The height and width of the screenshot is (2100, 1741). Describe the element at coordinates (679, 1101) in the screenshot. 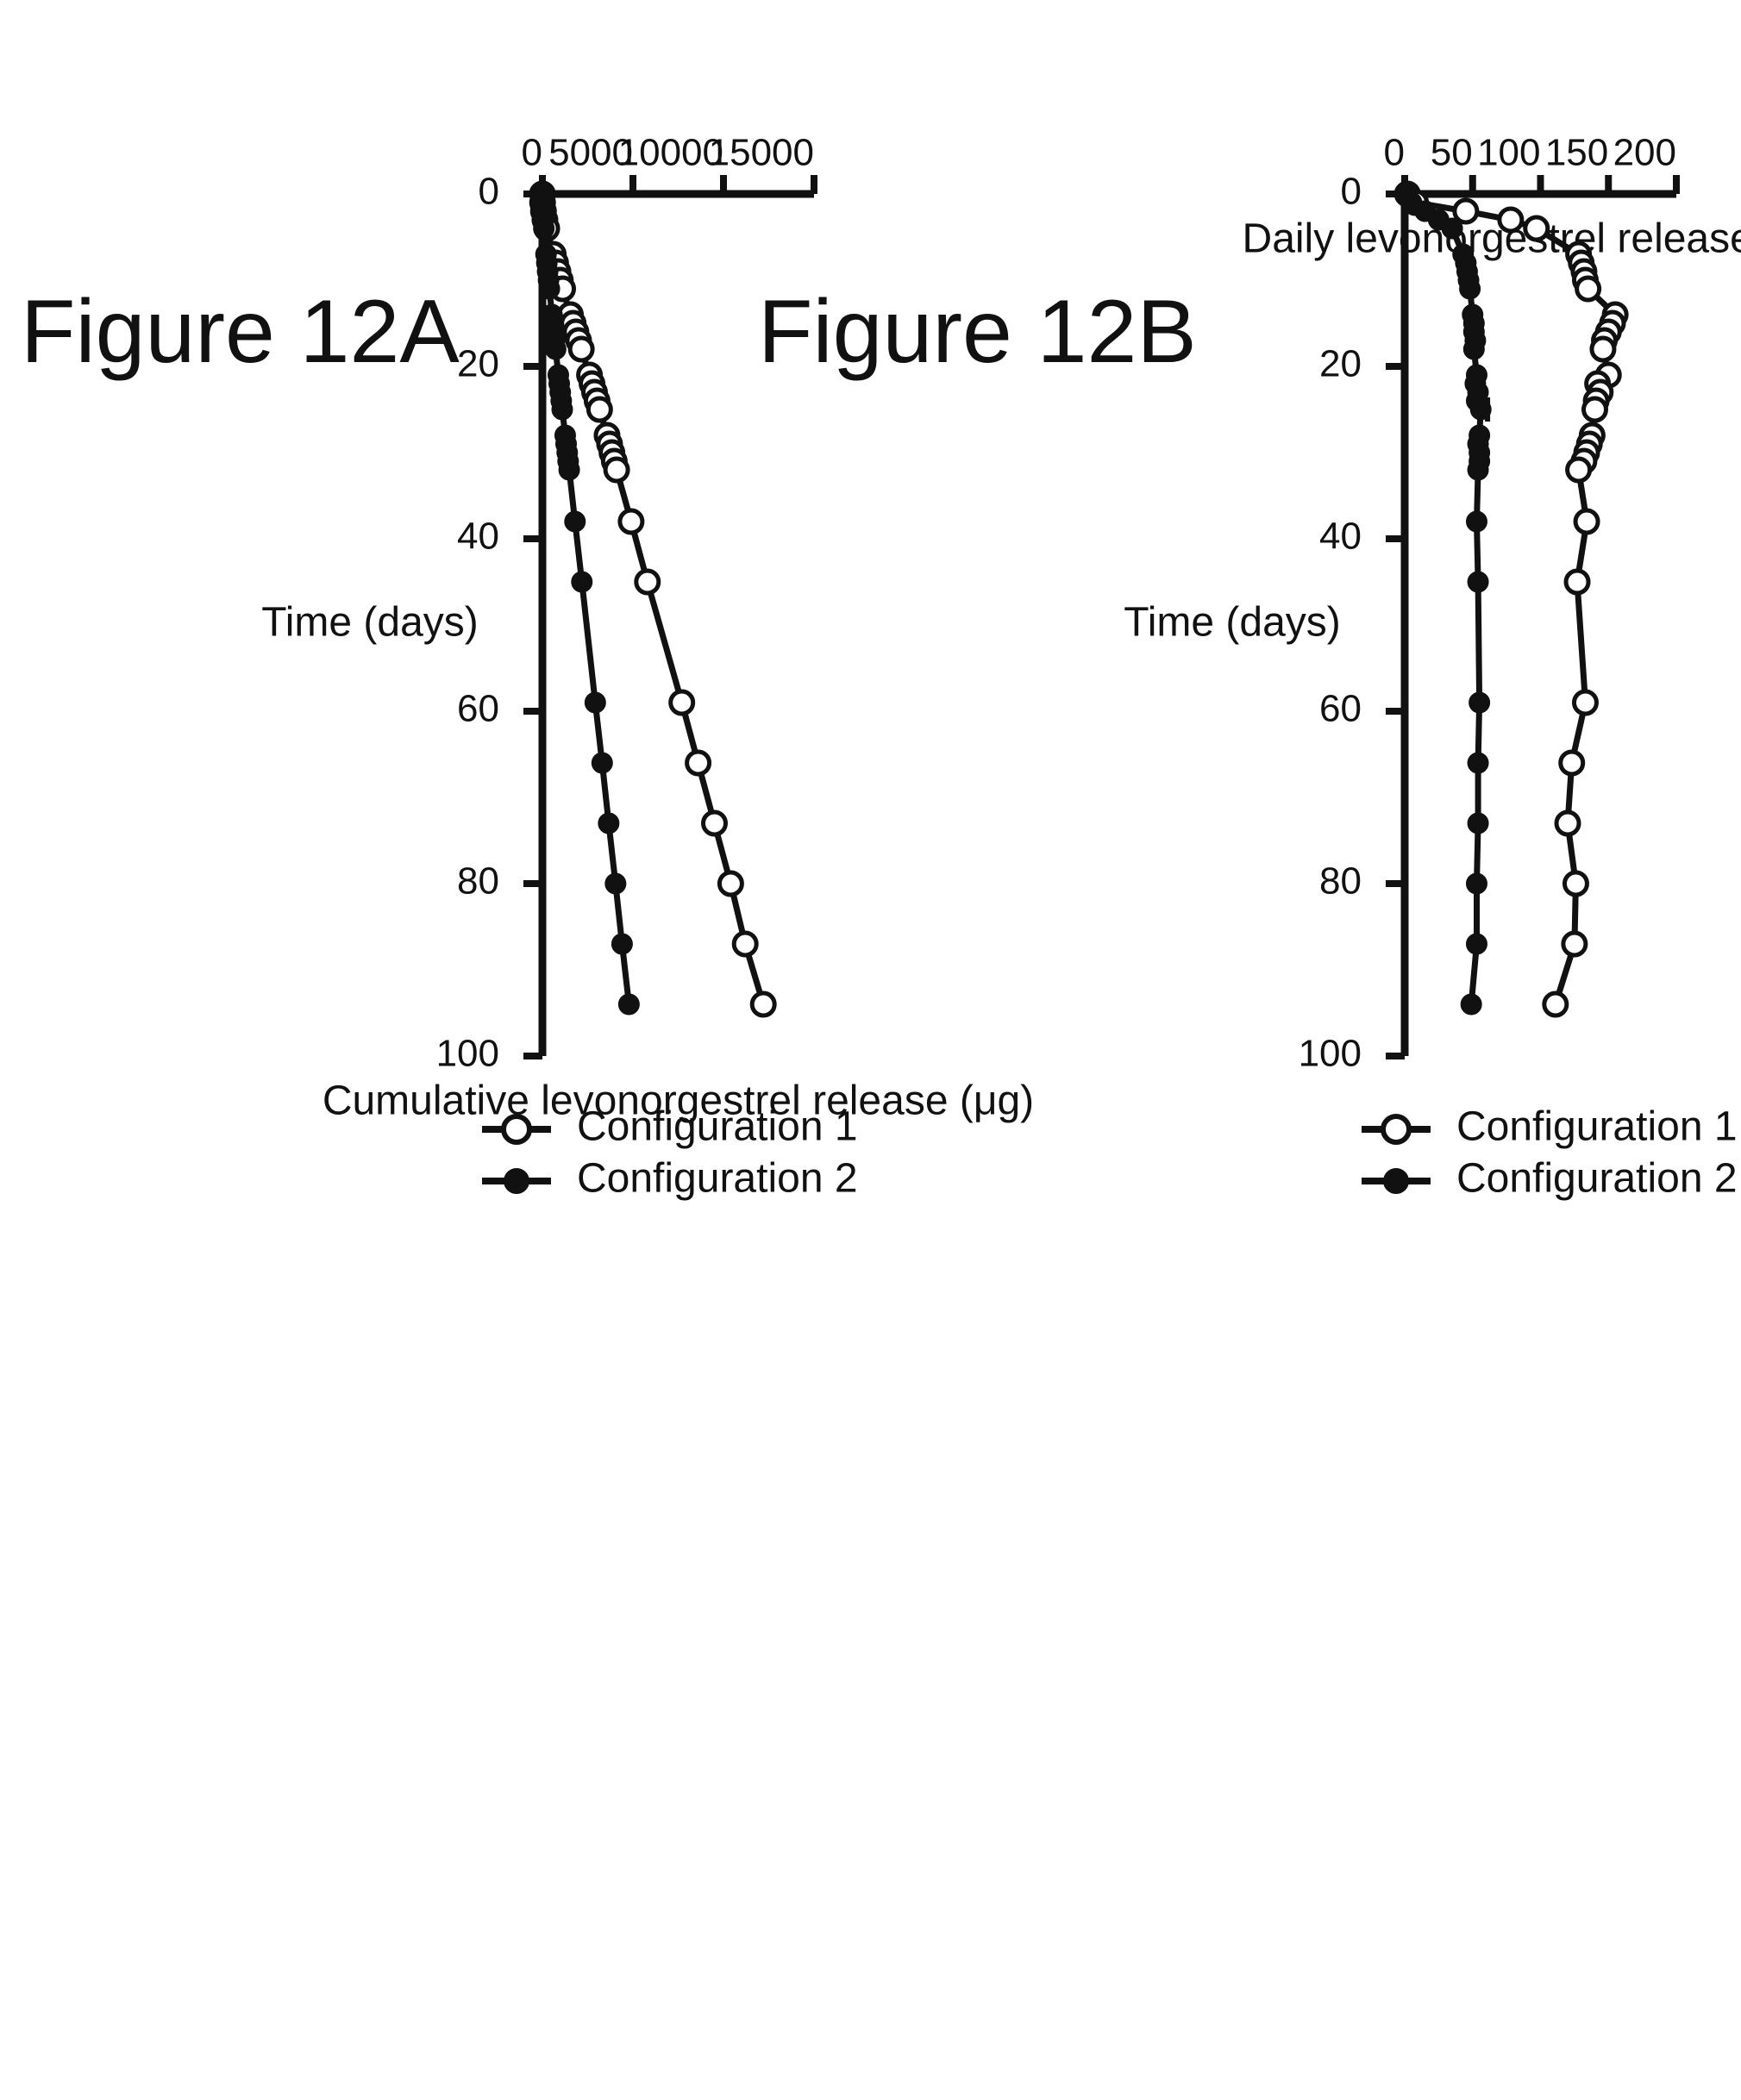

I see `y-axis-label: Cumulative levonorgestrel release (μg)` at that location.